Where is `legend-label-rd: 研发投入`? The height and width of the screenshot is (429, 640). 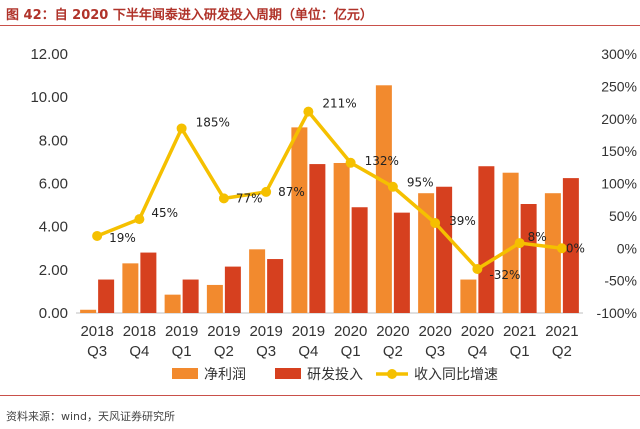 legend-label-rd: 研发投入 is located at coordinates (335, 375).